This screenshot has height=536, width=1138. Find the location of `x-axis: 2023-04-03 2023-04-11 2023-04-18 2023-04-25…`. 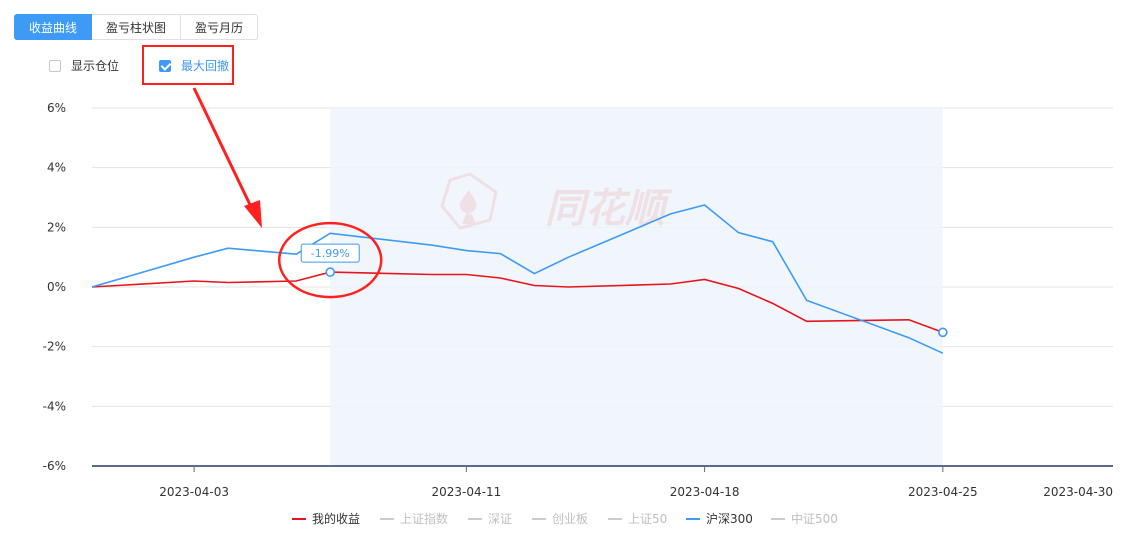

x-axis: 2023-04-03 2023-04-11 2023-04-18 2023-04-25… is located at coordinates (602, 482).